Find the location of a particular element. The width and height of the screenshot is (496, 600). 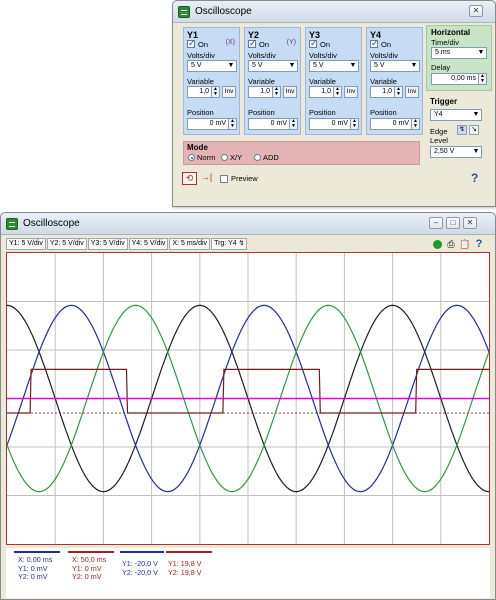

channel-name: Y1 is located at coordinates (193, 35).